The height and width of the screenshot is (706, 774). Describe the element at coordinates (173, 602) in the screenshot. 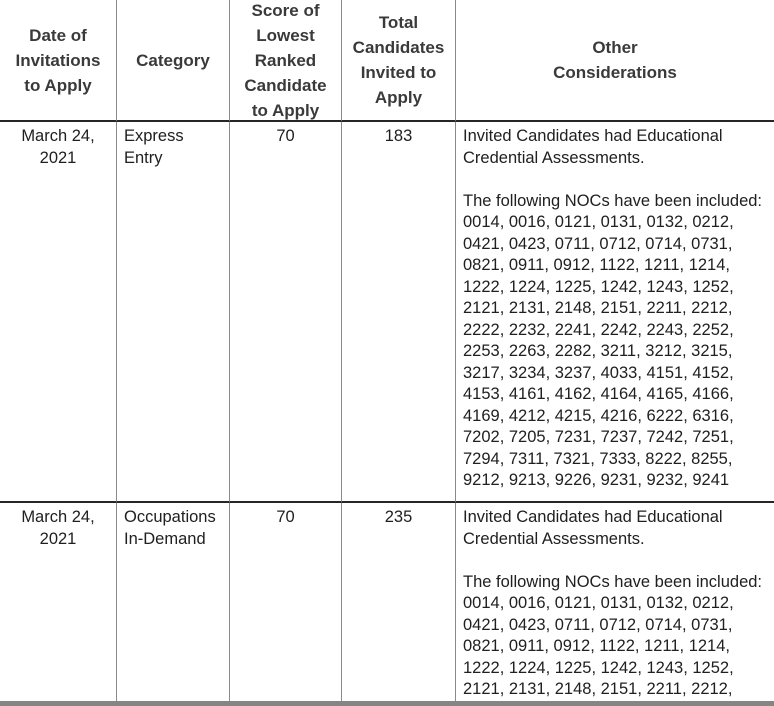

I see `row2-category-cell: Occupations In-Demand` at that location.